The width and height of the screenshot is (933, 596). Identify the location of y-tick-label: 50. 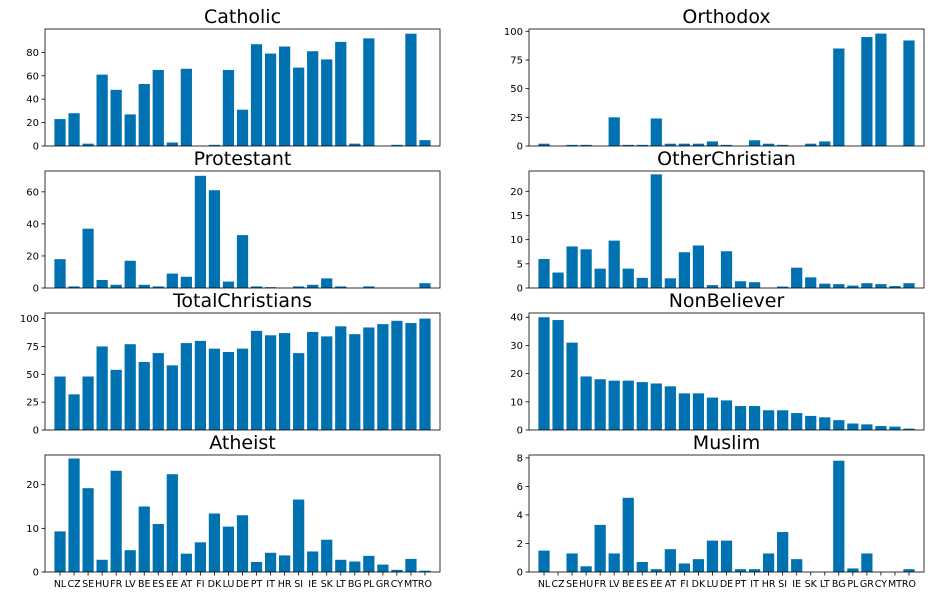
(32, 375).